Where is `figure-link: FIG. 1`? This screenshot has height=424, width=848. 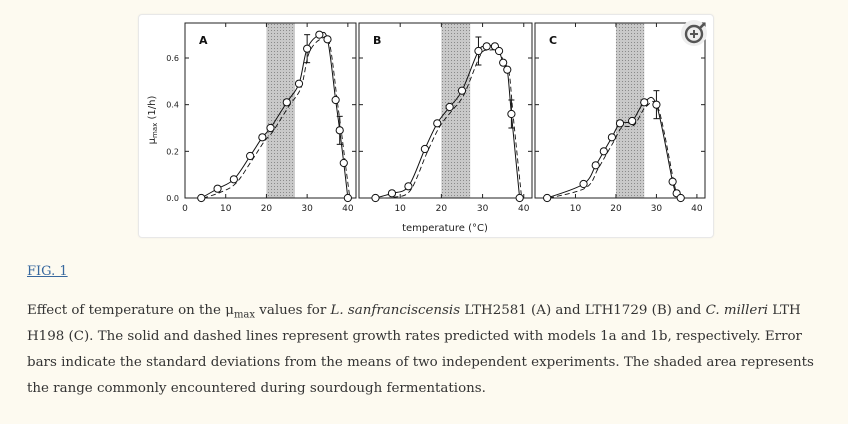
figure-link: FIG. 1 is located at coordinates (47, 271).